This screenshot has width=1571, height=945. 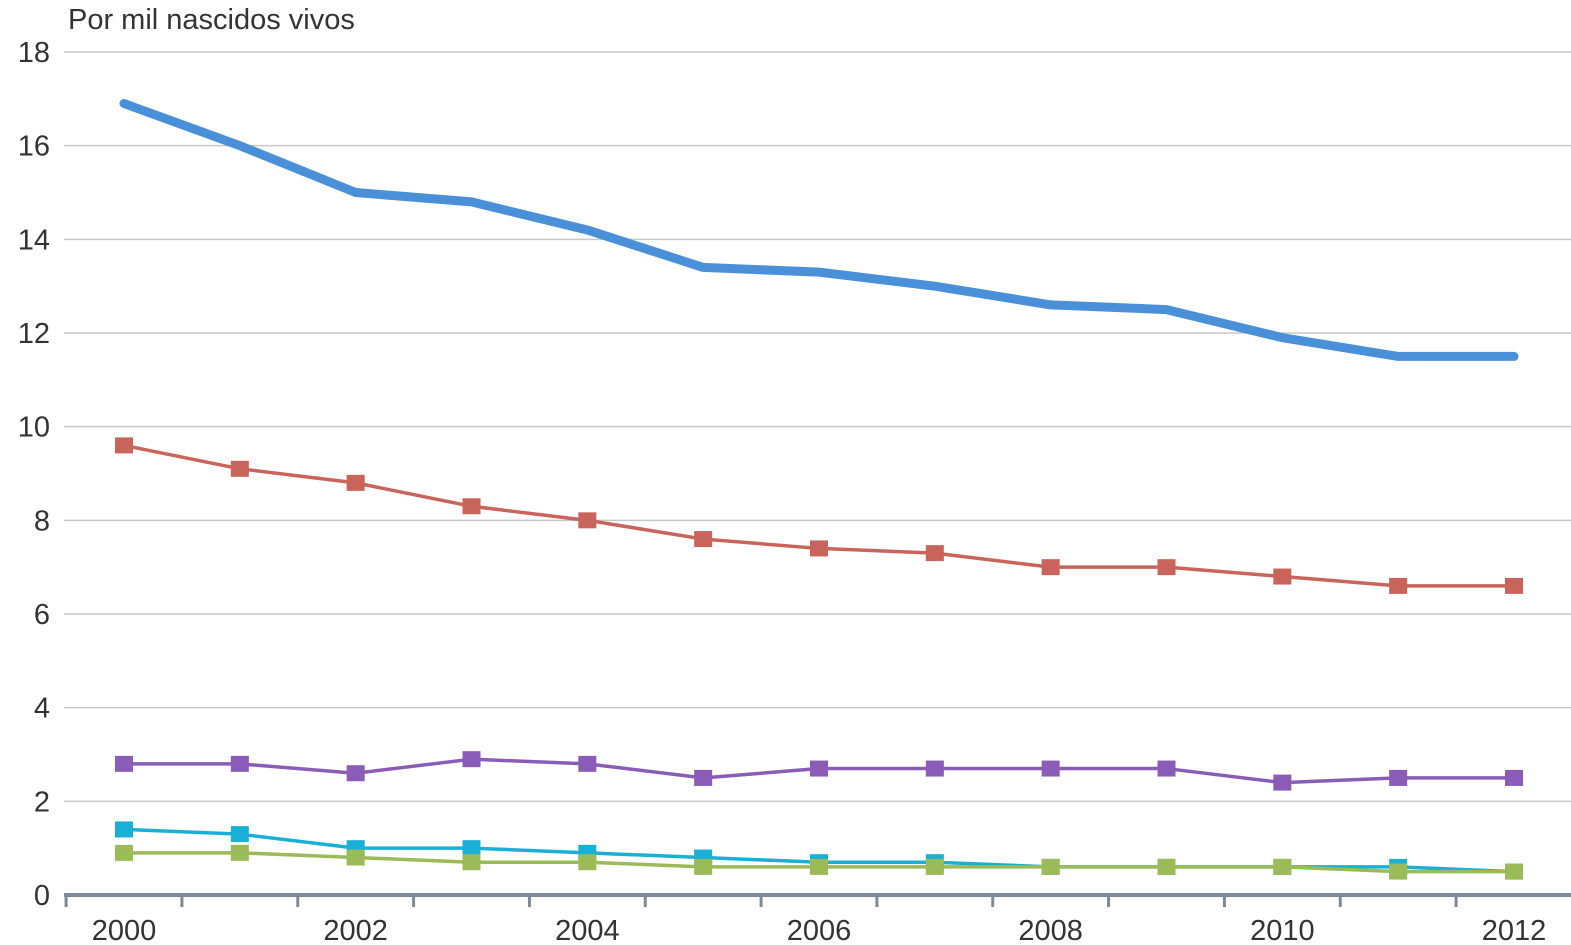 What do you see at coordinates (819, 930) in the screenshot?
I see `x-tick-label: 2006` at bounding box center [819, 930].